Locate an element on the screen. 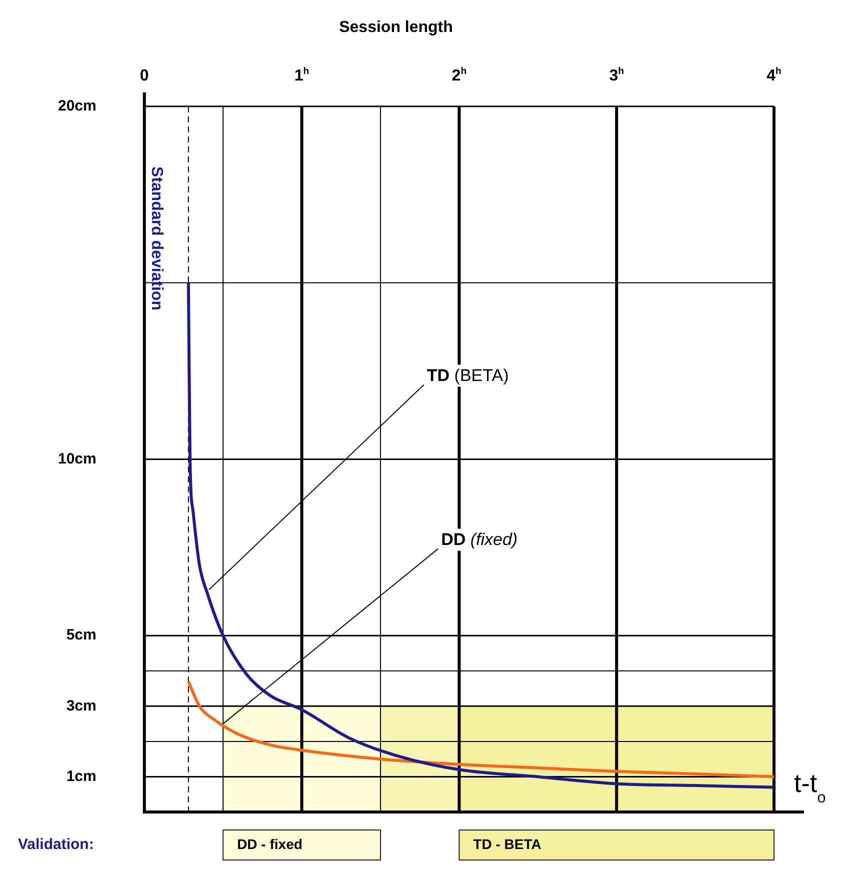  text: Validation: is located at coordinates (56, 845).